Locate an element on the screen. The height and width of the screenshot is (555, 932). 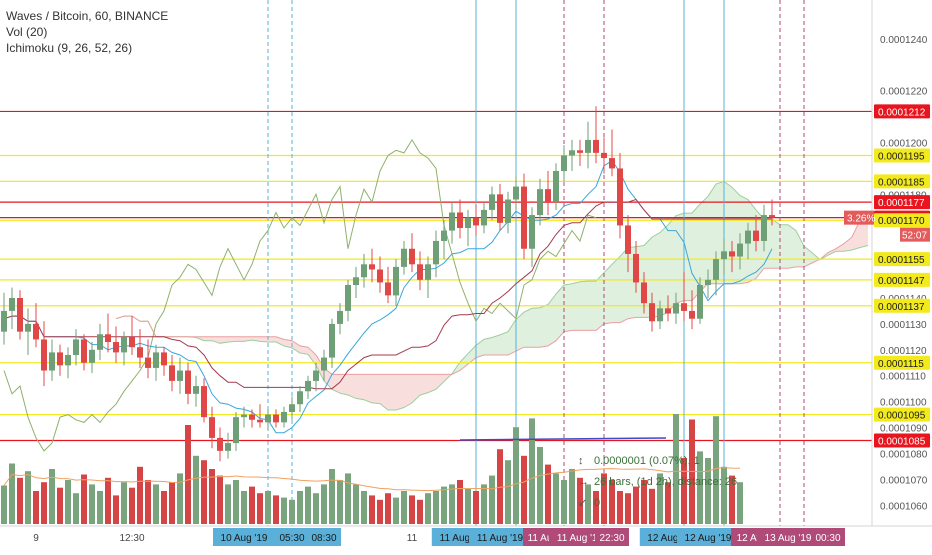
volume-indicator-label: Vol (20) is located at coordinates (27, 32).